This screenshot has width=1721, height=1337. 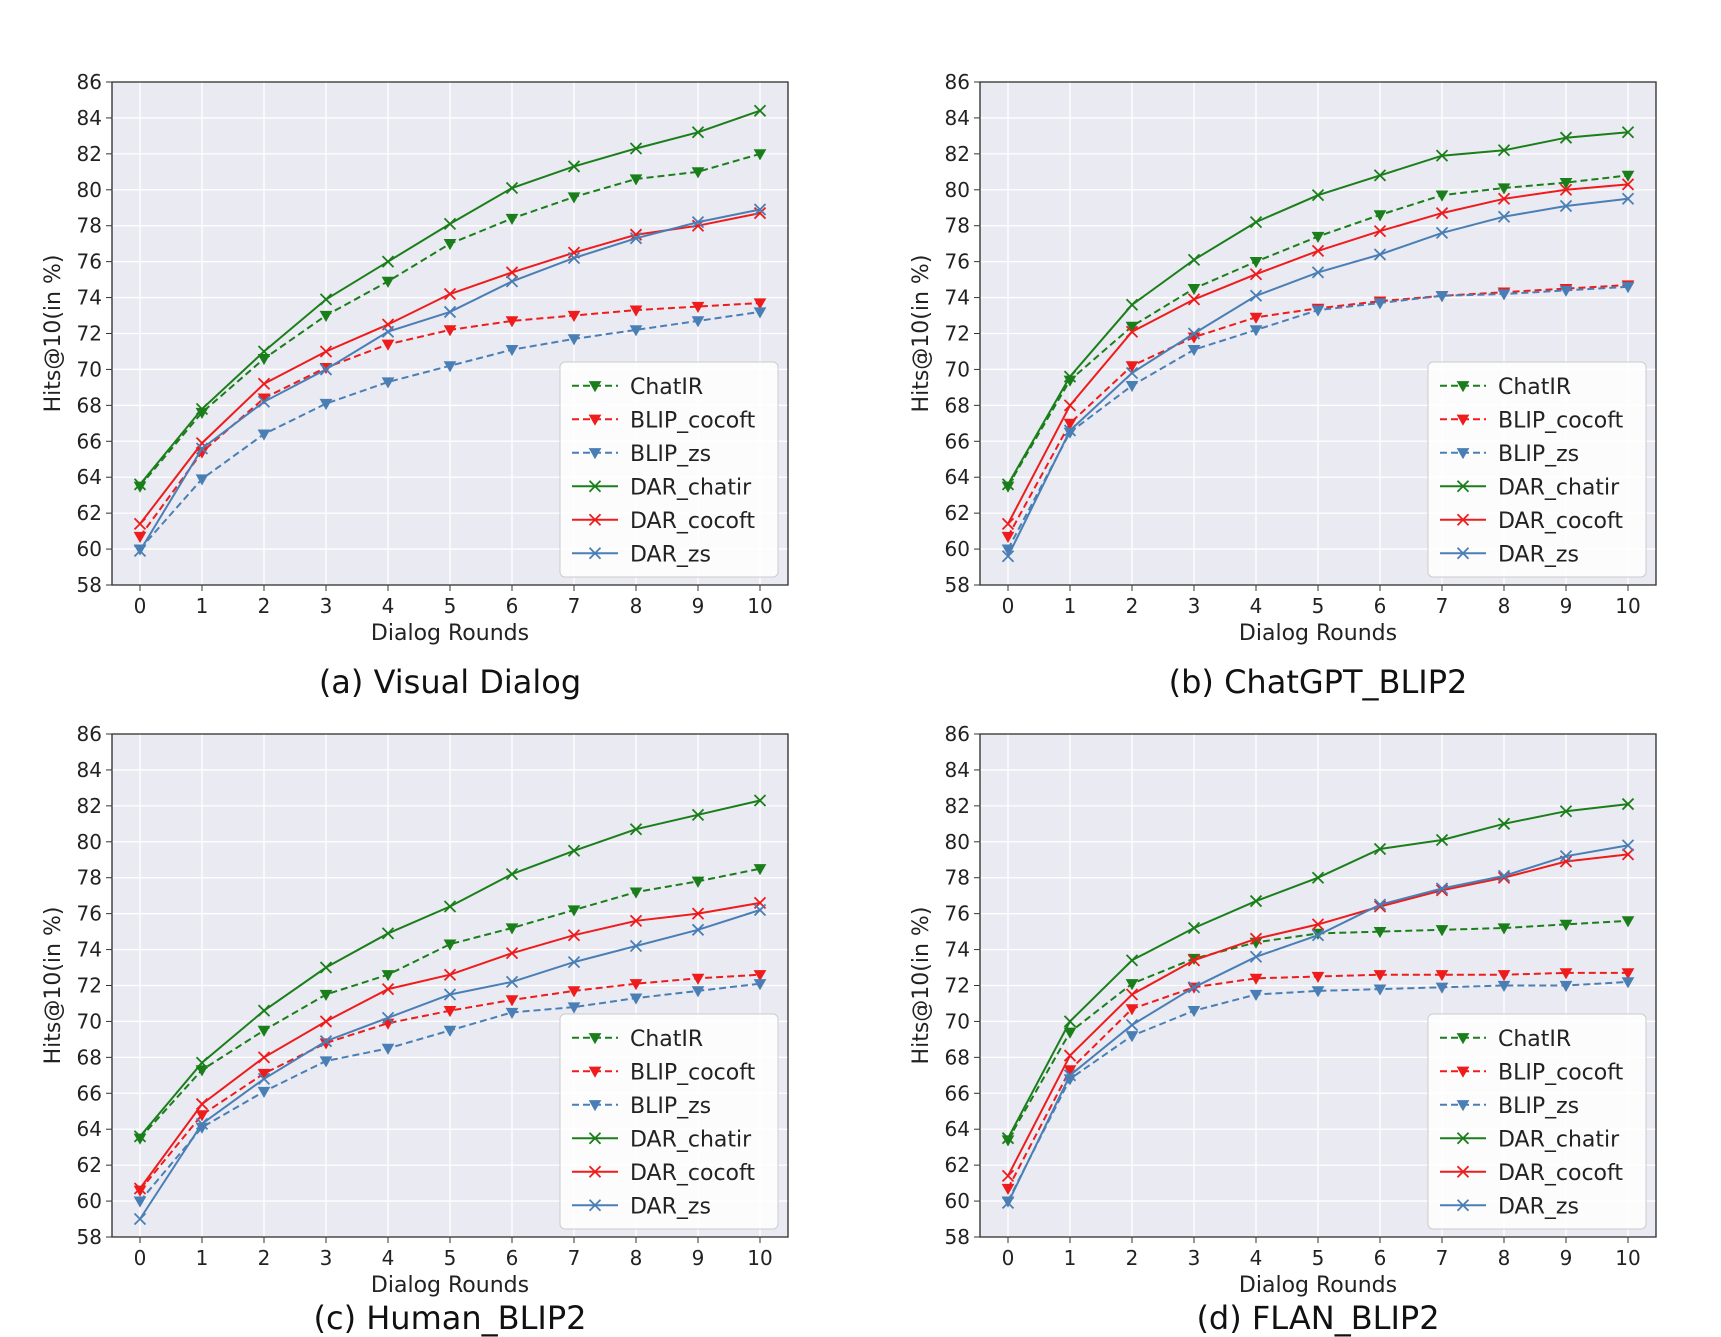 What do you see at coordinates (1194, 1258) in the screenshot?
I see `x-tick-label: 3` at bounding box center [1194, 1258].